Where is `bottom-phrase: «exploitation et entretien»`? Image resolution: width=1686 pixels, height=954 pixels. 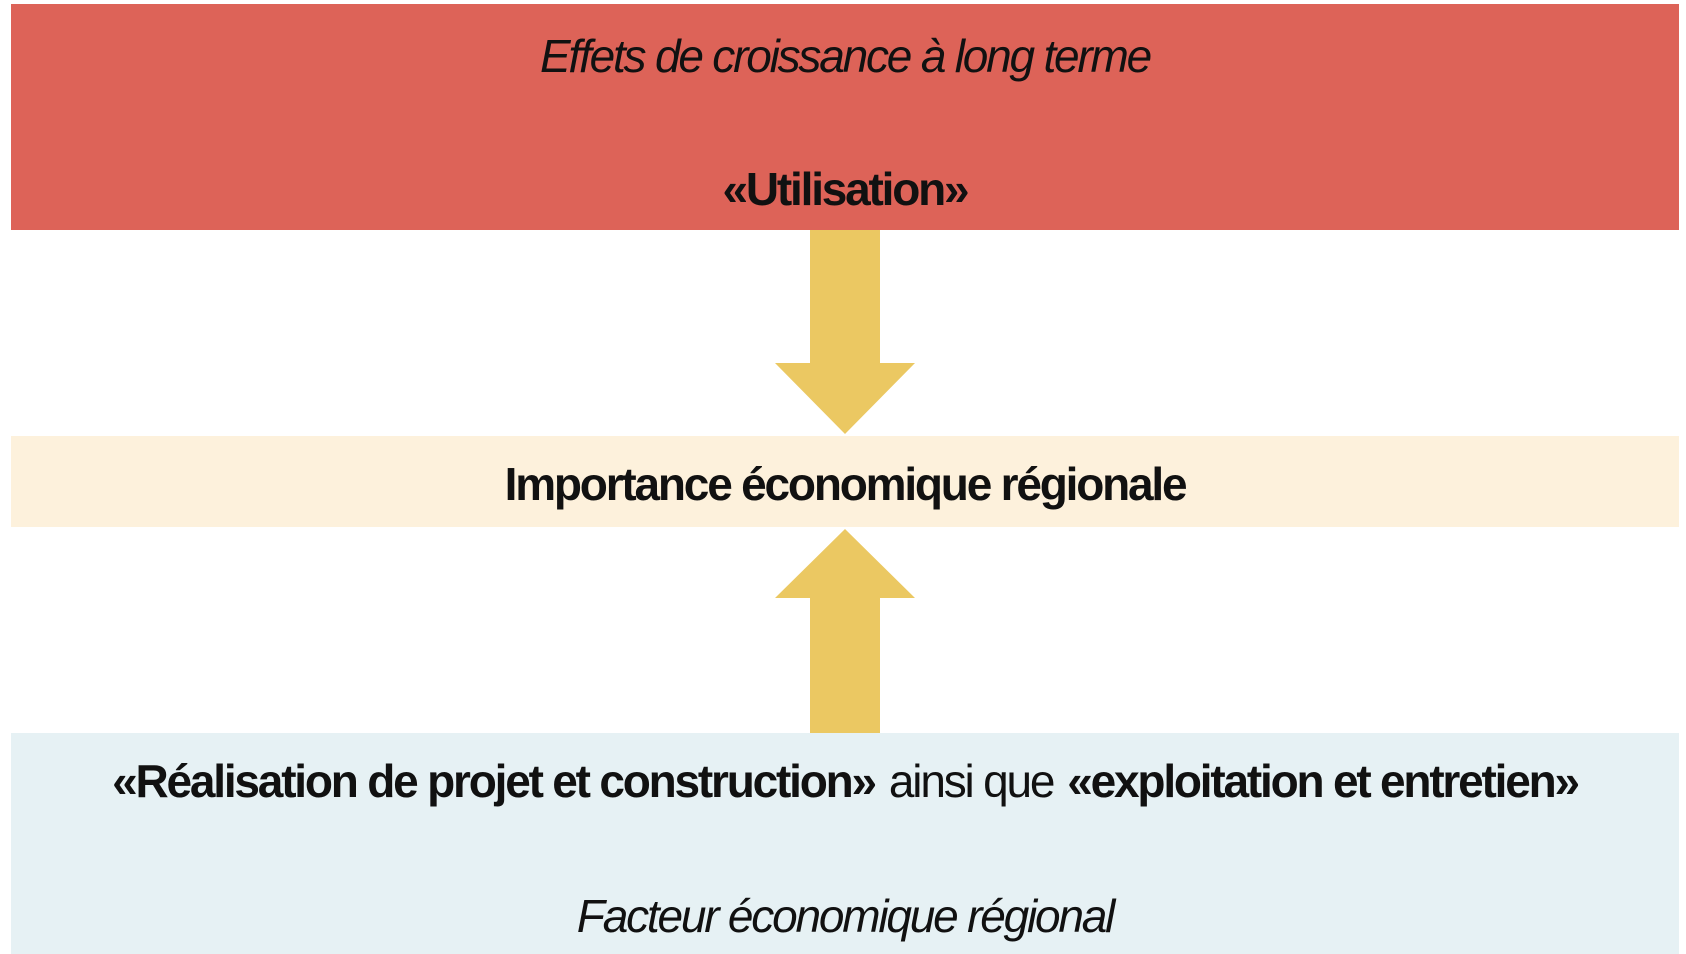
bottom-phrase: «exploitation et entretien» is located at coordinates (1323, 781).